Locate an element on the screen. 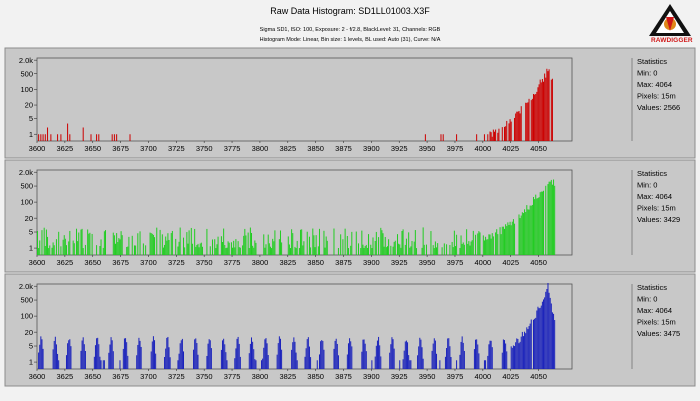 This screenshot has height=401, width=700. x-tick-label: 3700 is located at coordinates (148, 262).